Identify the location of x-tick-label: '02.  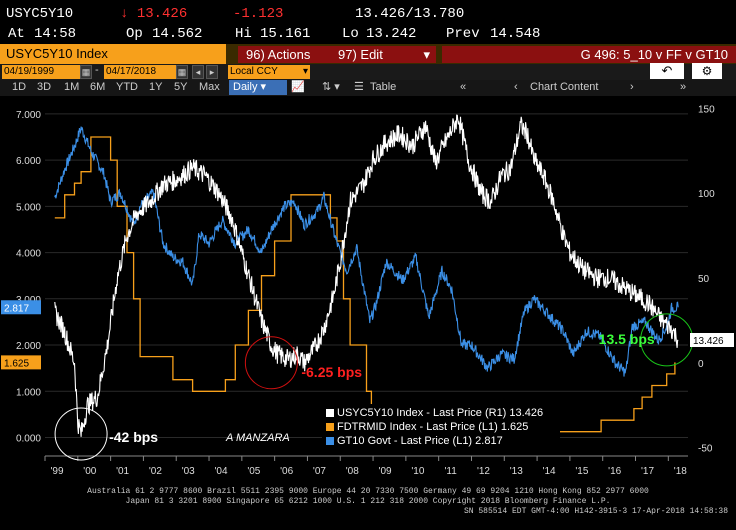
(155, 471).